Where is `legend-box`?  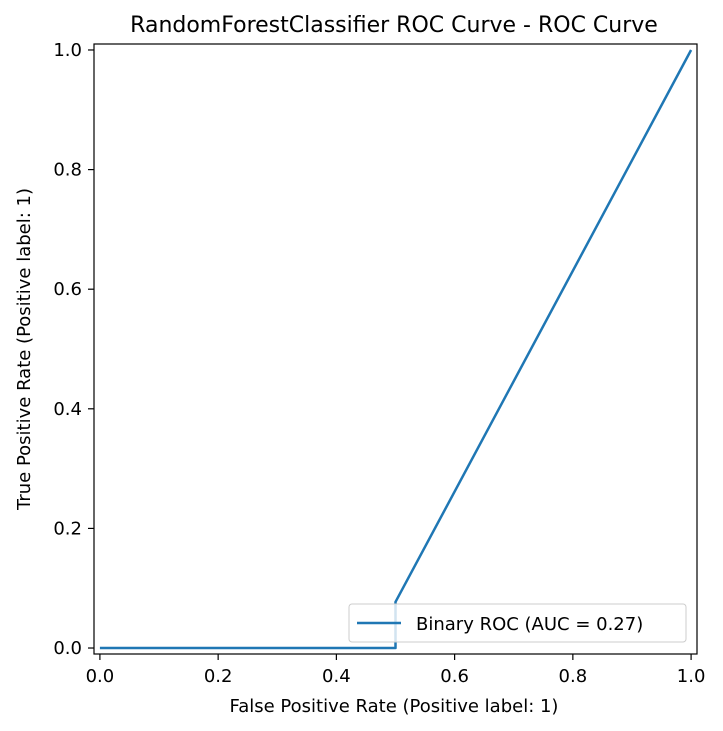
legend-box is located at coordinates (517, 623).